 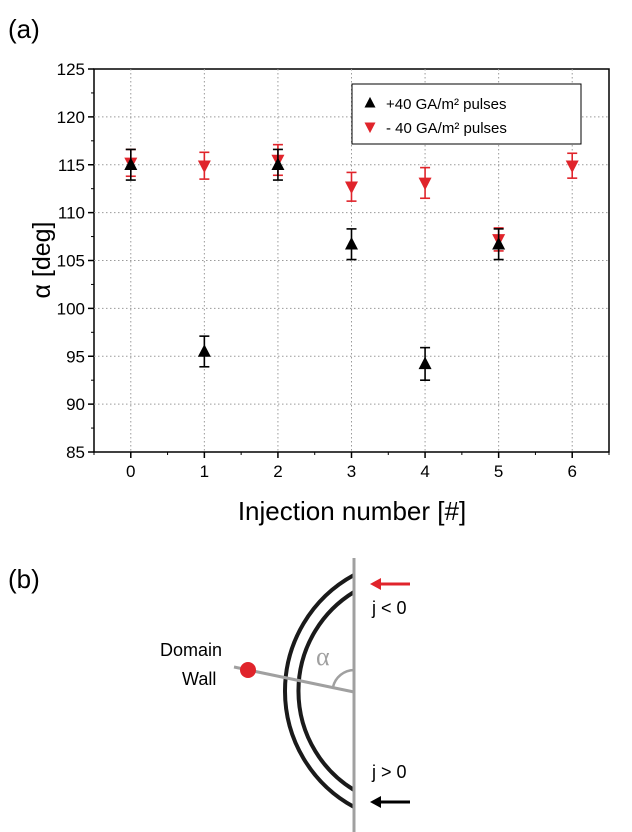 I want to click on outer-ring, so click(x=318, y=691).